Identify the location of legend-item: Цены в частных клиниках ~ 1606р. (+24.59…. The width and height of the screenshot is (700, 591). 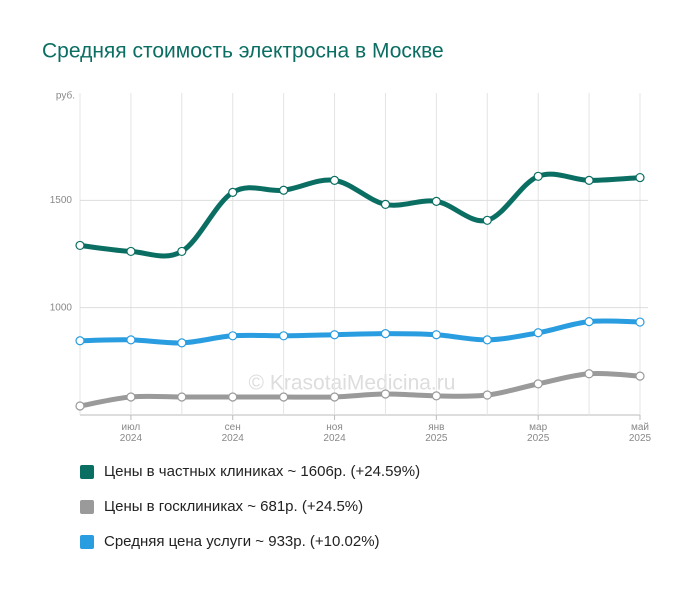
(250, 471).